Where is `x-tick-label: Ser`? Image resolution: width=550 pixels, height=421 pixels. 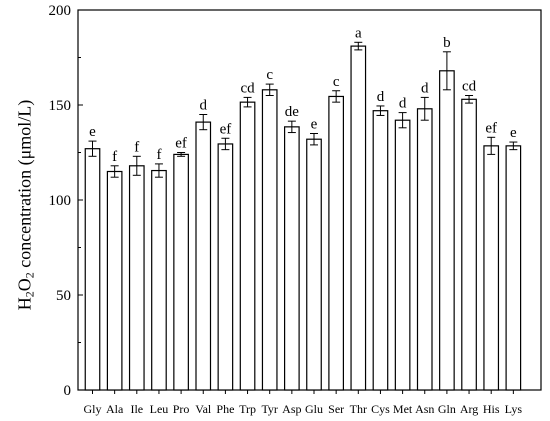 x-tick-label: Ser is located at coordinates (336, 409).